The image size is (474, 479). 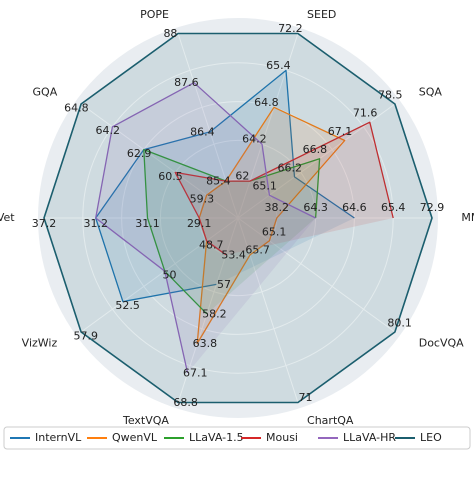 I want to click on tick-label: 64.6, so click(x=354, y=207).